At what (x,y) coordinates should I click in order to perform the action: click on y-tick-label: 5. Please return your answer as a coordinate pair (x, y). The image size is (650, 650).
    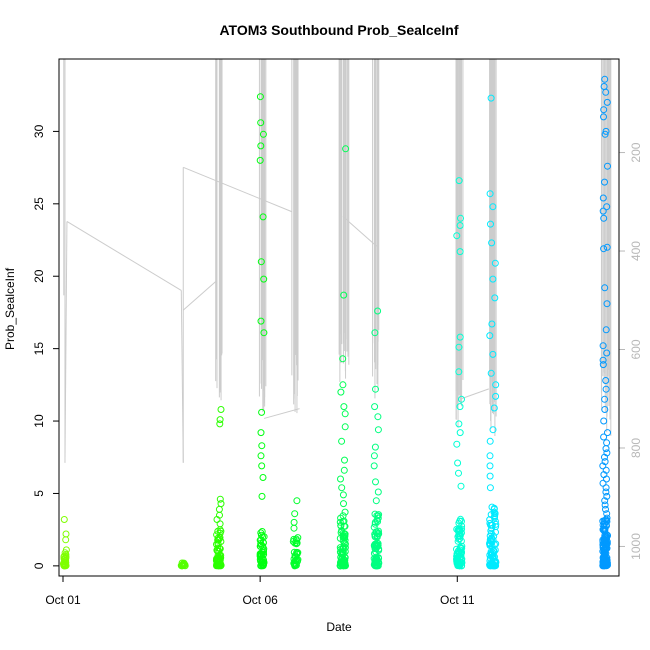
    Looking at the image, I should click on (39, 493).